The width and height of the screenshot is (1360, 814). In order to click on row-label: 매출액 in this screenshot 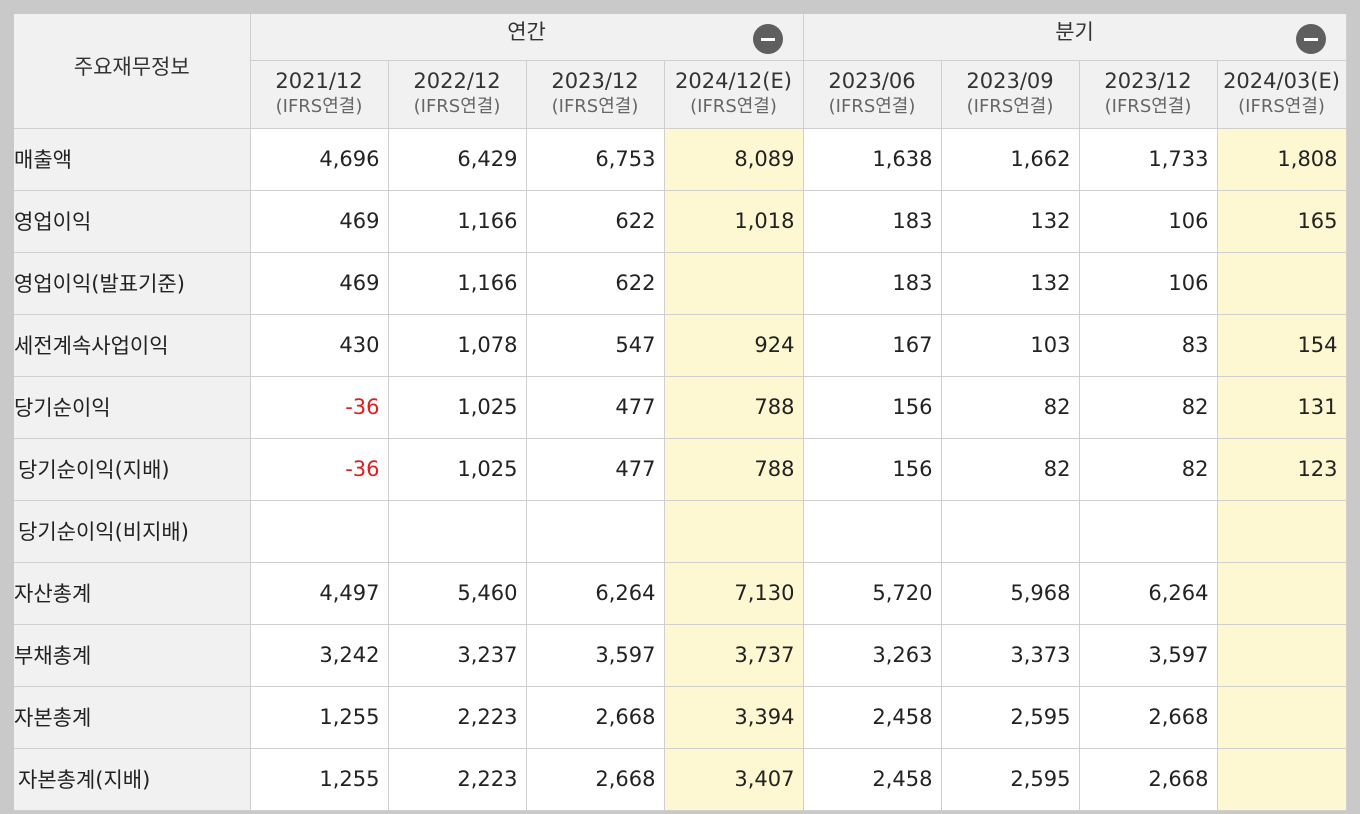, I will do `click(132, 159)`.